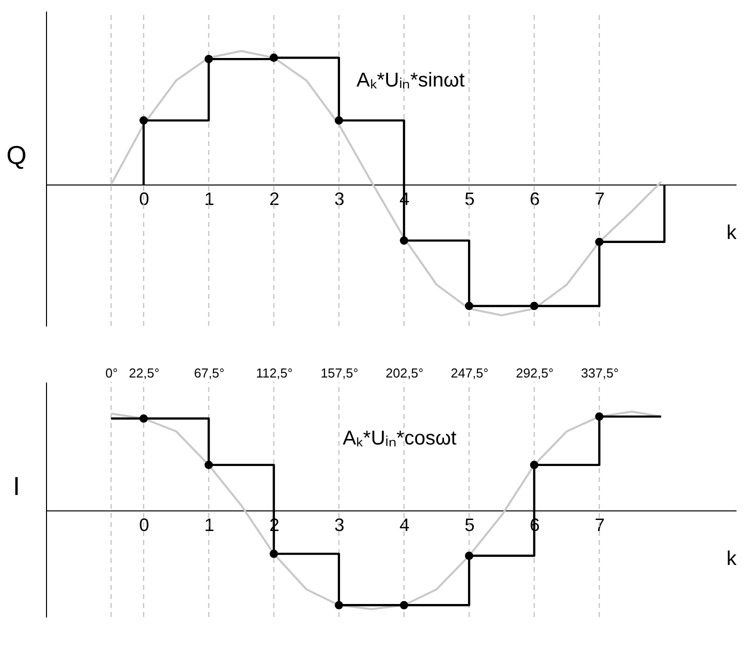  What do you see at coordinates (399, 438) in the screenshot?
I see `annotation: Aₖ*Uᵢₙ*cosωt` at bounding box center [399, 438].